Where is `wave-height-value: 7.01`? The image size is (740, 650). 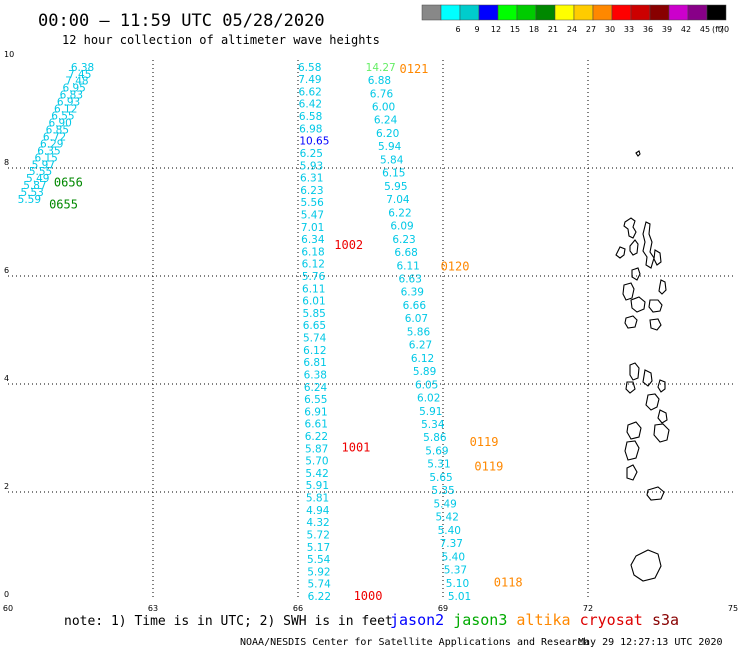 wave-height-value: 7.01 is located at coordinates (312, 228).